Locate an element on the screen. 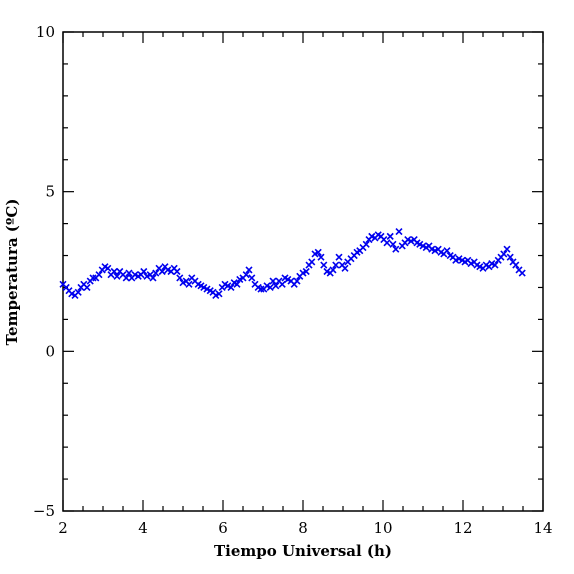  y-tick-label: 0 is located at coordinates (50, 351).